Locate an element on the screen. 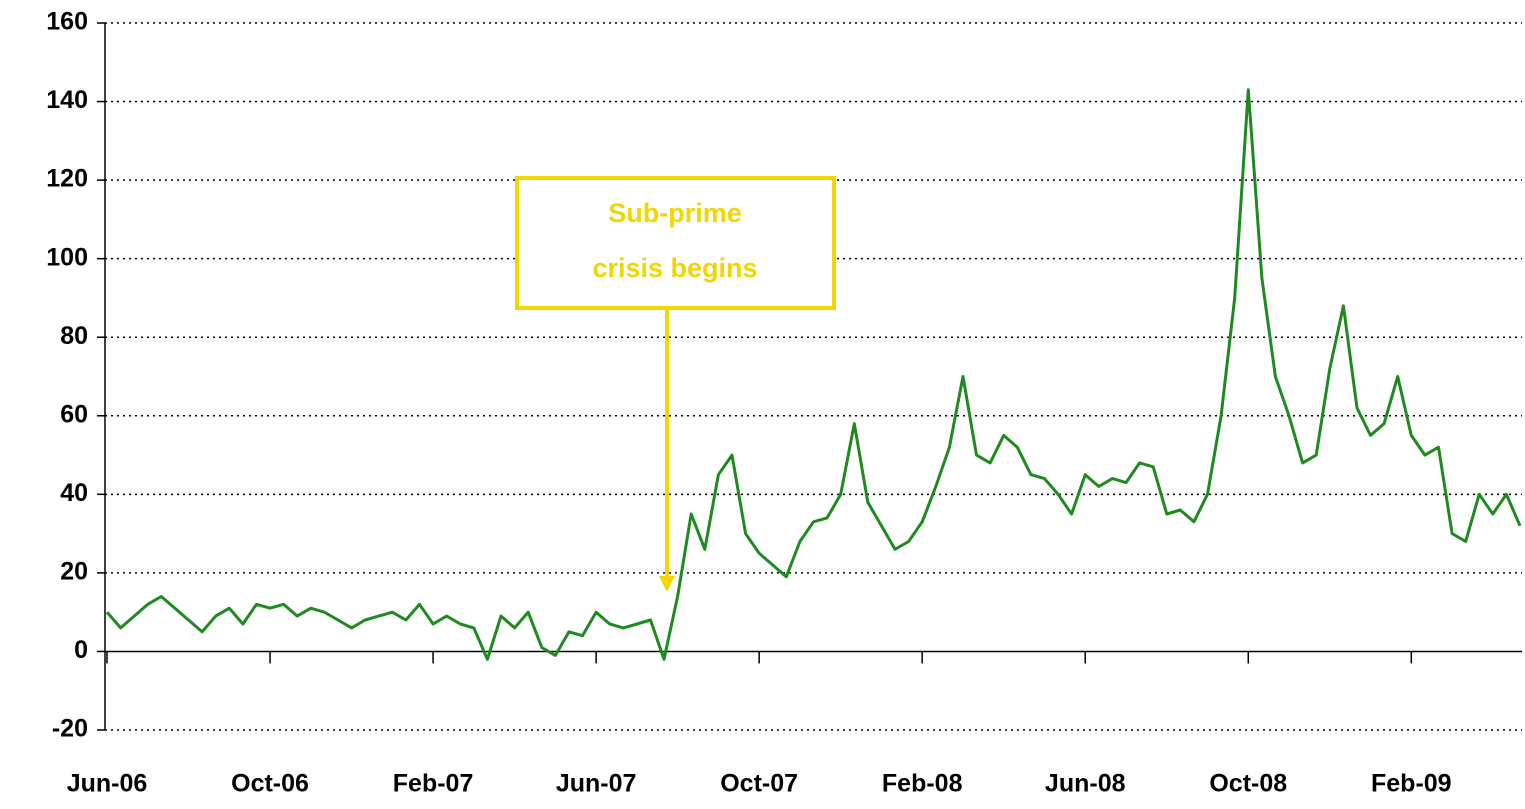 This screenshot has width=1525, height=809. x-tick-label: Jun-08 is located at coordinates (1085, 784).